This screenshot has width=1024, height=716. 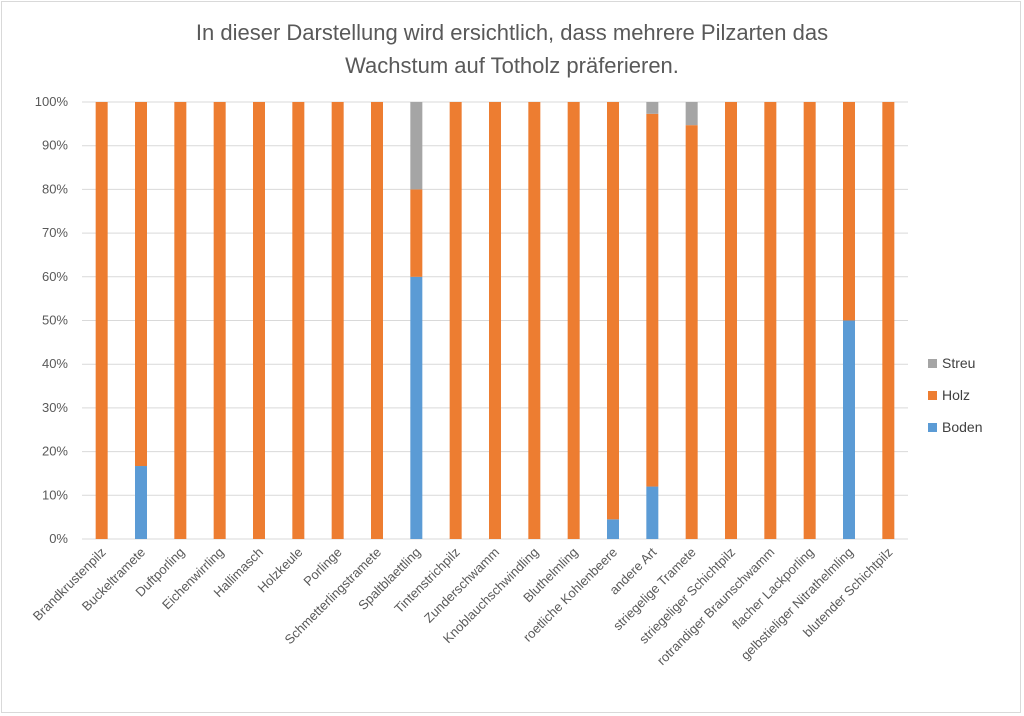 I want to click on y-tick-label: 60%, so click(x=55, y=276).